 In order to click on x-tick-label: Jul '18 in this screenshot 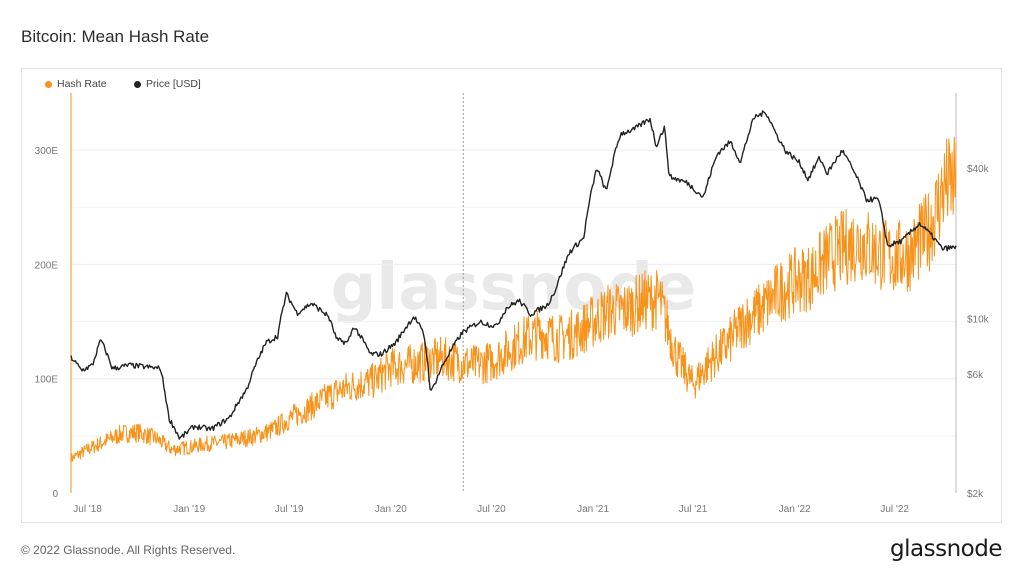, I will do `click(87, 509)`.